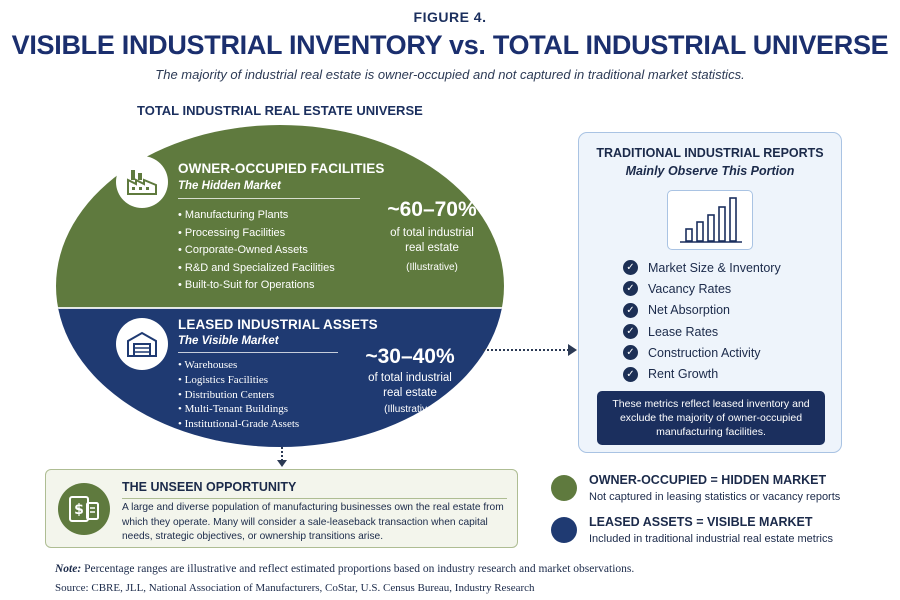  What do you see at coordinates (256, 269) in the screenshot?
I see `list-item: R&D and Specialized Facilities` at bounding box center [256, 269].